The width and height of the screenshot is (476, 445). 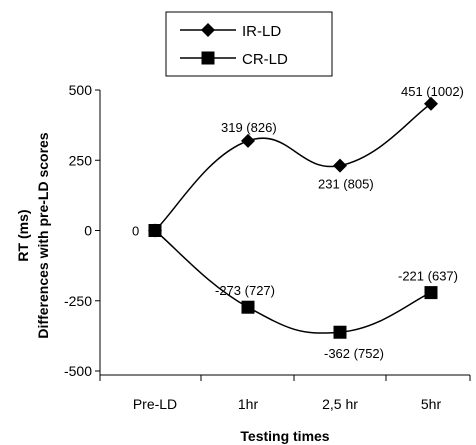 What do you see at coordinates (82, 230) in the screenshot?
I see `y-ticks: -500 -250 0 250 500` at bounding box center [82, 230].